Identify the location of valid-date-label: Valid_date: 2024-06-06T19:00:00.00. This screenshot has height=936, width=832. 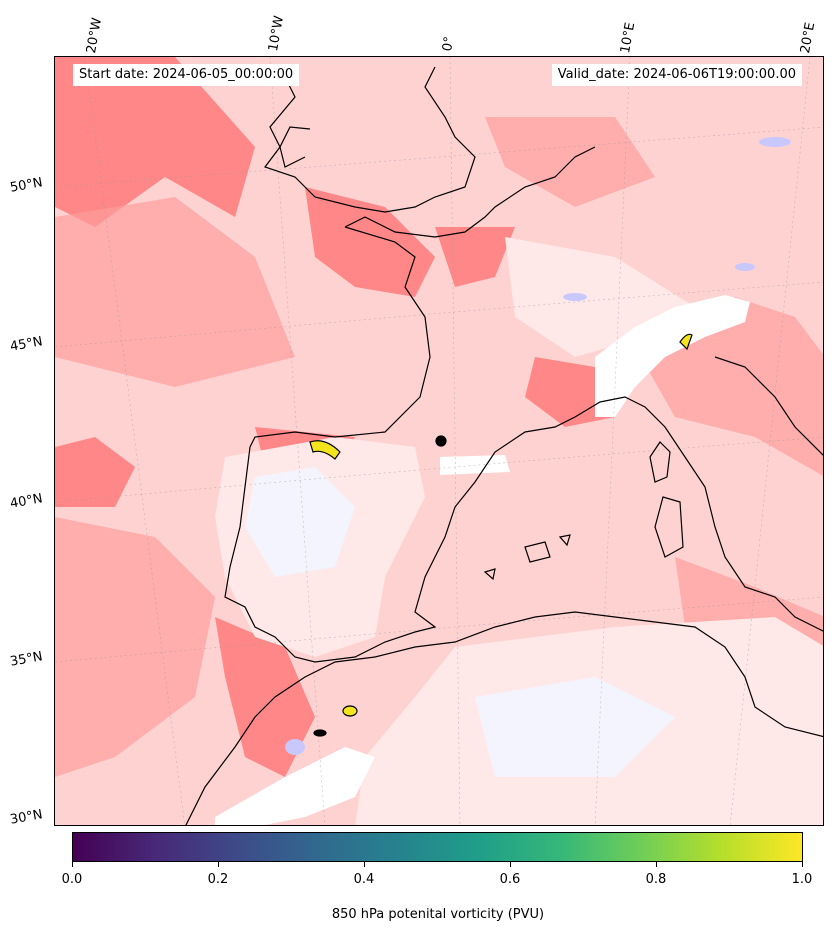
(676, 75).